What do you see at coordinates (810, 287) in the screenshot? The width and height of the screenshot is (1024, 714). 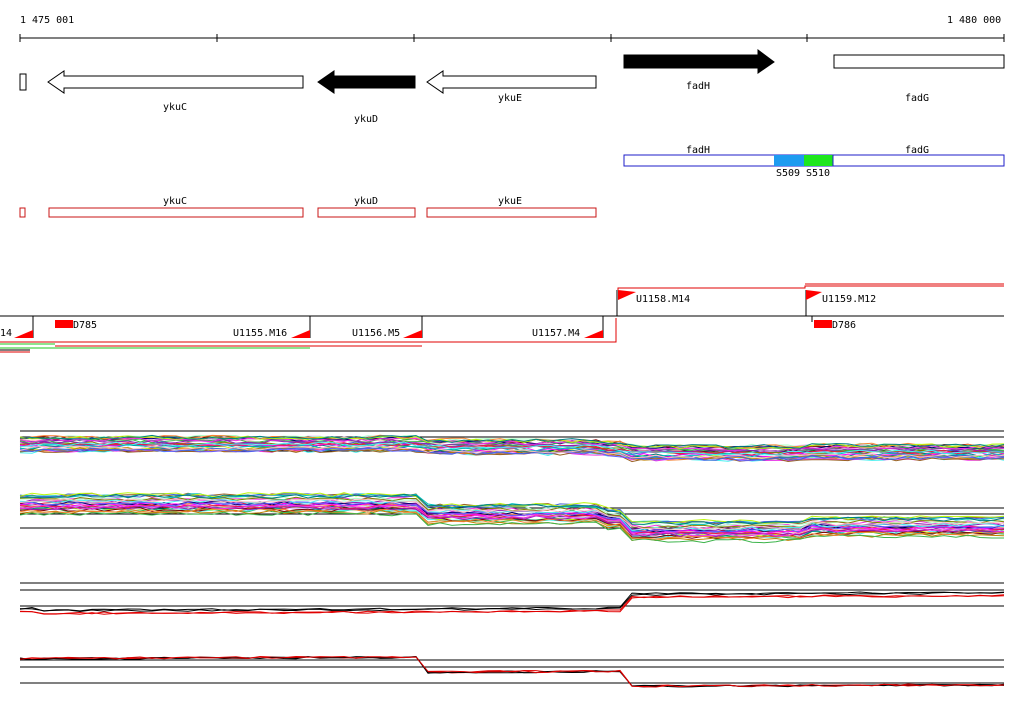 I see `tu-upper-red` at bounding box center [810, 287].